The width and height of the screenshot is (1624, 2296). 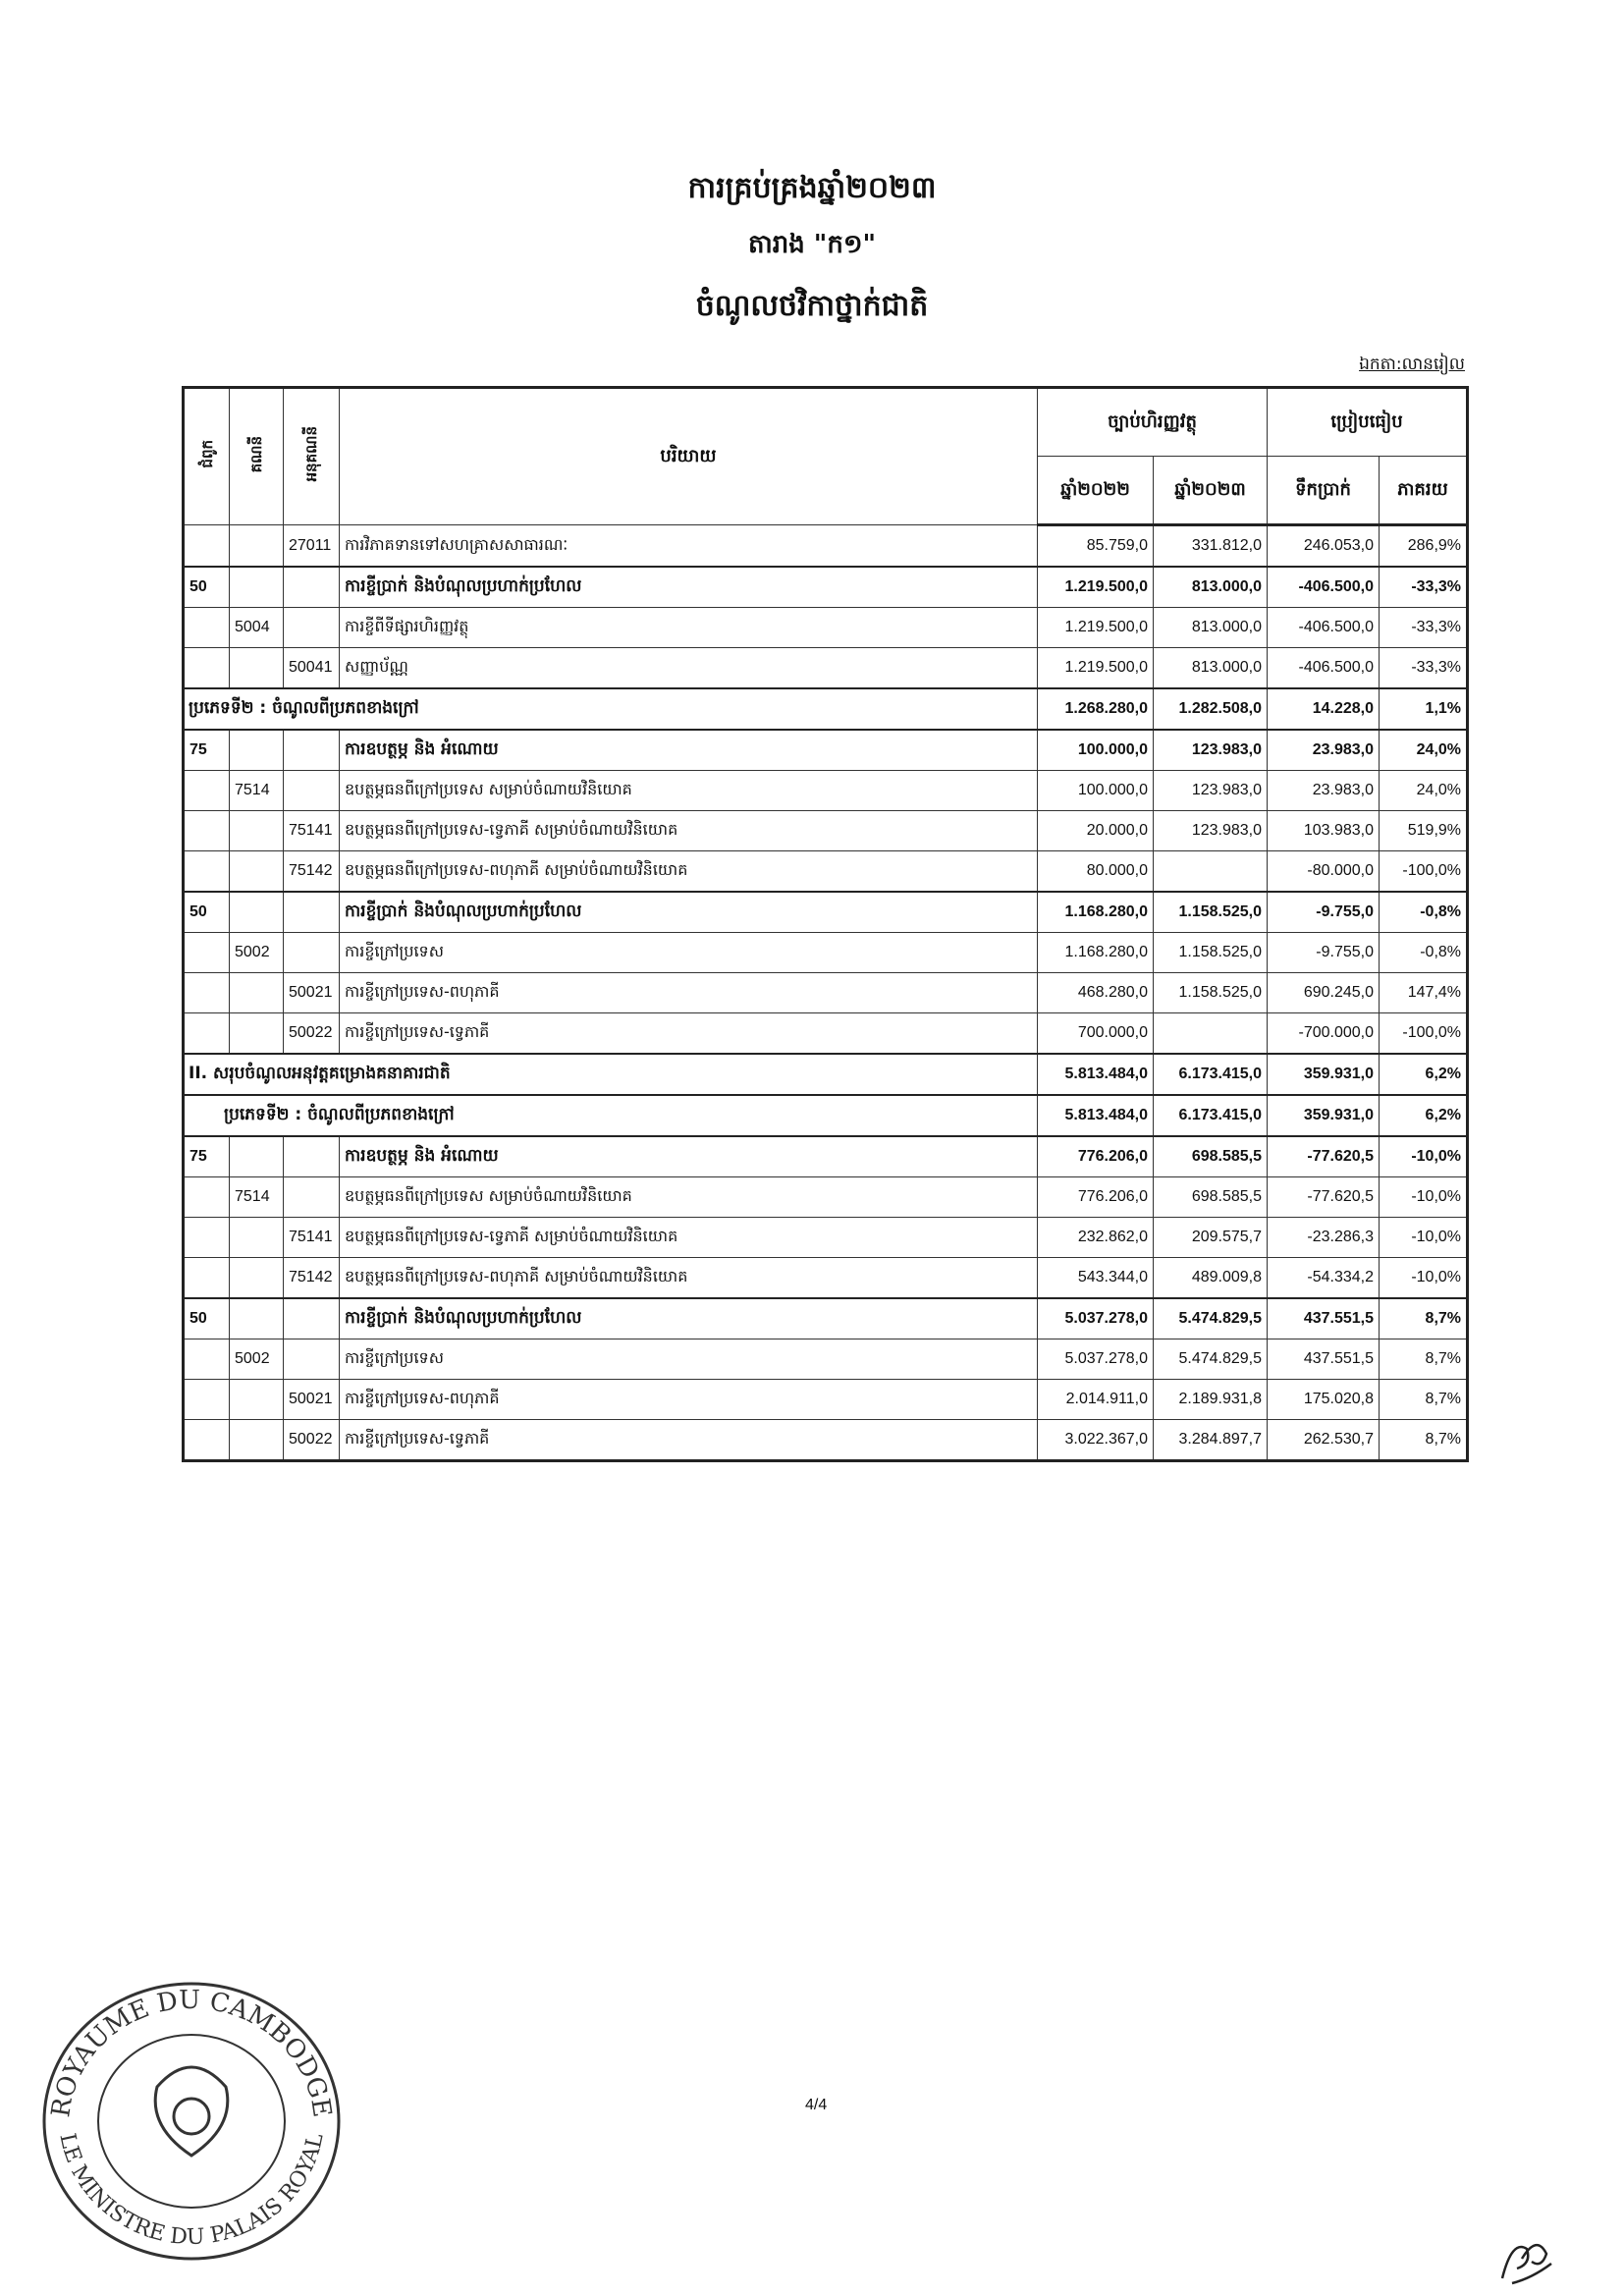 What do you see at coordinates (1210, 1115) in the screenshot?
I see `value-2023: 6.173.415,0` at bounding box center [1210, 1115].